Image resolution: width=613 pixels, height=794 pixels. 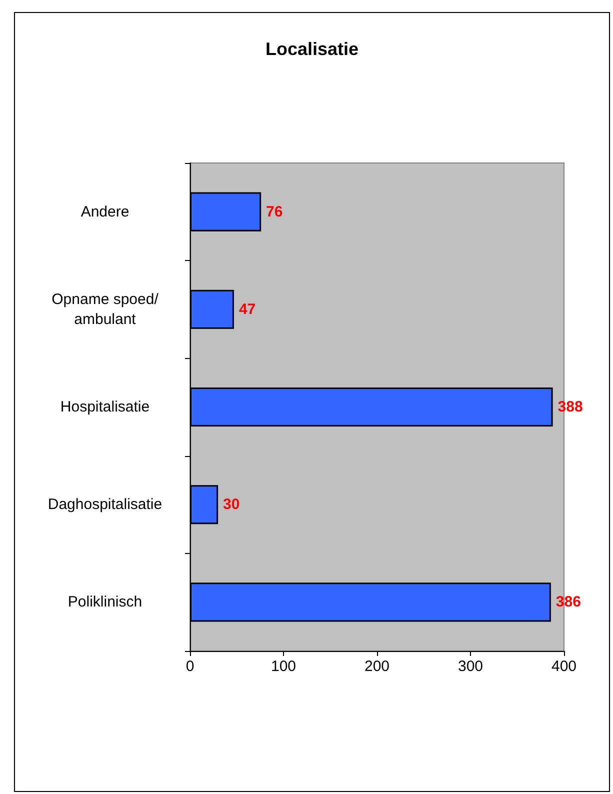 I want to click on data-label: 386, so click(x=568, y=602).